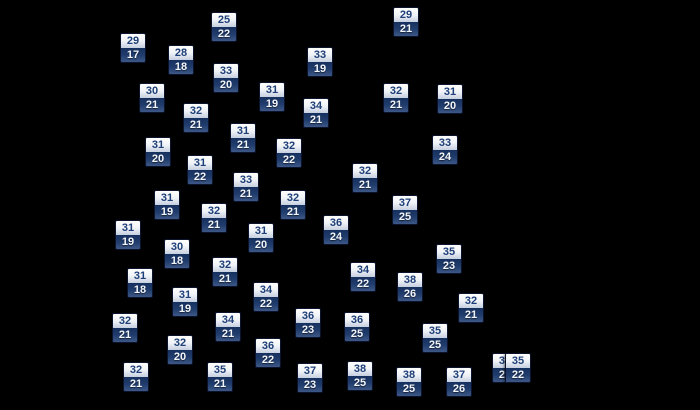  I want to click on temp-marker: 31 22, so click(200, 170).